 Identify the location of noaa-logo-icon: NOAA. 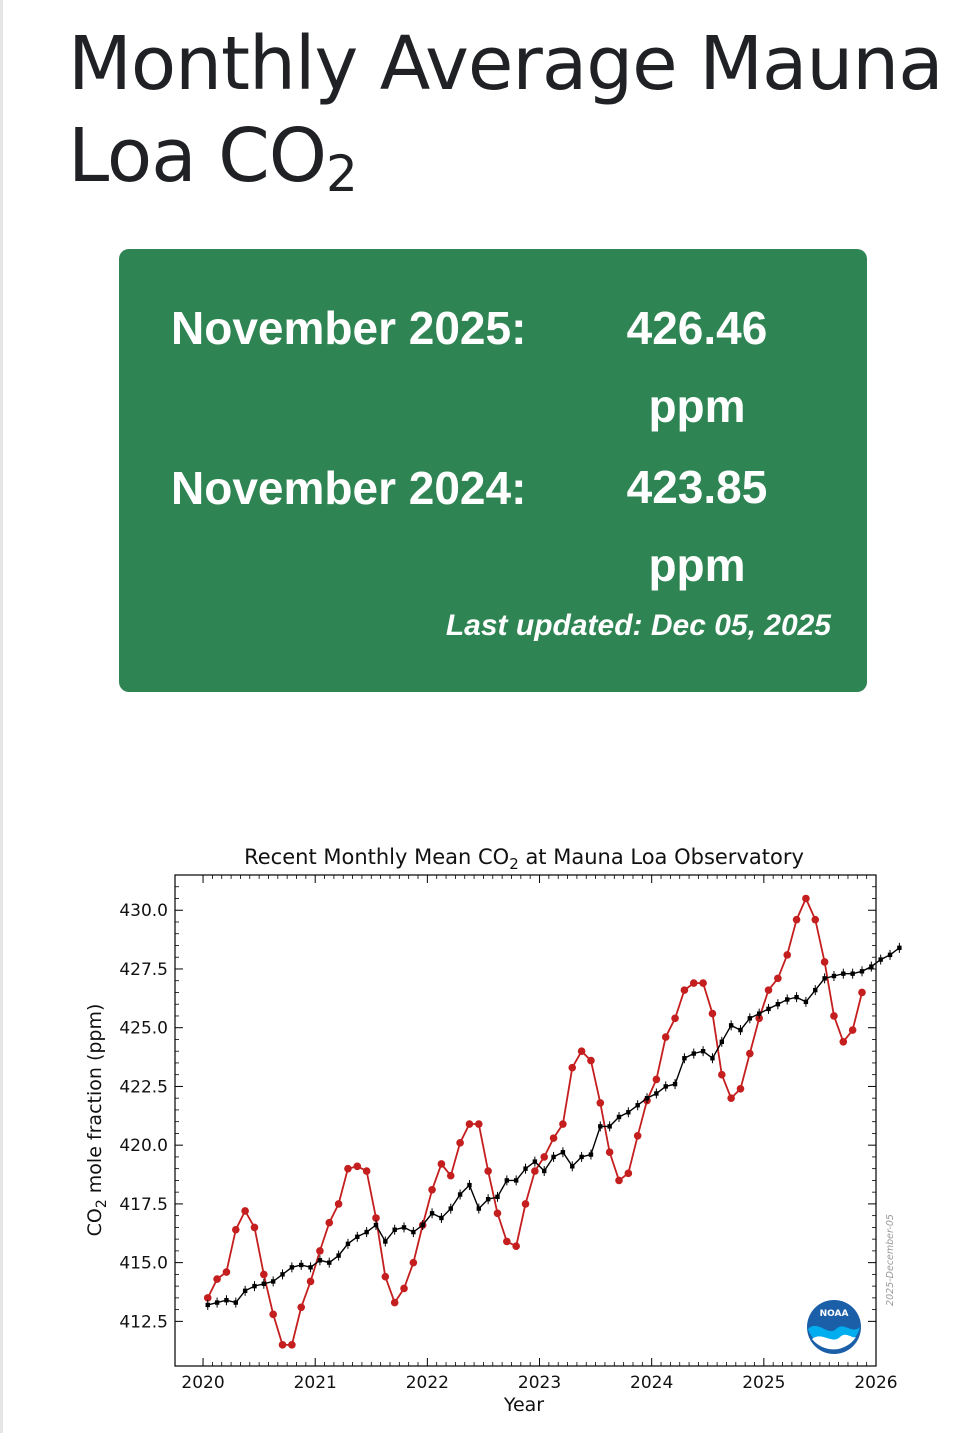
(834, 1327).